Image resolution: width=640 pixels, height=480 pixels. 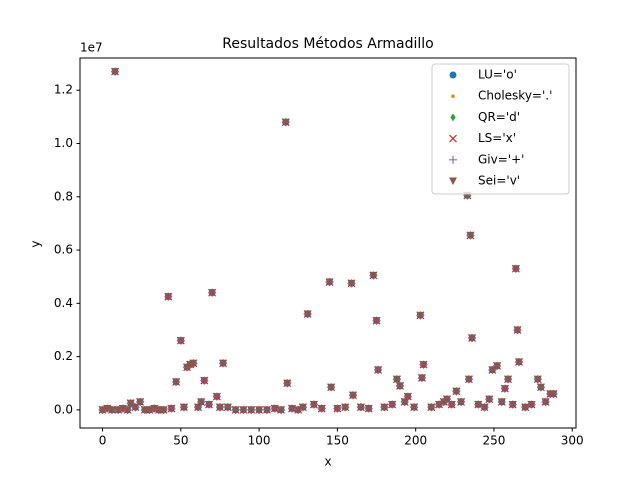 What do you see at coordinates (515, 96) in the screenshot?
I see `legend-label: Cholesky='.'` at bounding box center [515, 96].